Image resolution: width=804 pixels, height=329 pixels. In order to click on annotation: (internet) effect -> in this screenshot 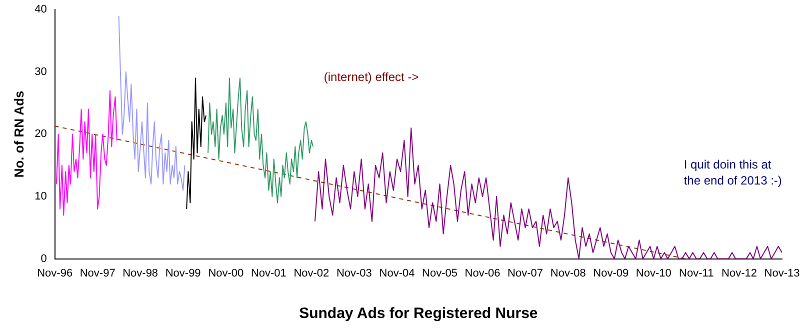, I will do `click(371, 77)`.